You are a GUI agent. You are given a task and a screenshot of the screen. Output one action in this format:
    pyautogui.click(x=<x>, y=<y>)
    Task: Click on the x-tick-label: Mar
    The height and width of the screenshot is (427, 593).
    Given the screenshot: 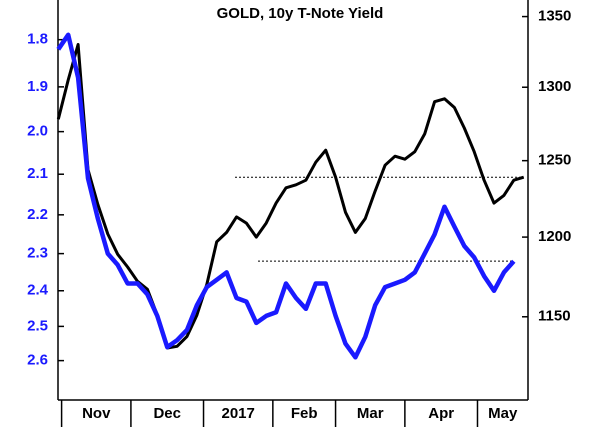 What is the action you would take?
    pyautogui.click(x=370, y=413)
    